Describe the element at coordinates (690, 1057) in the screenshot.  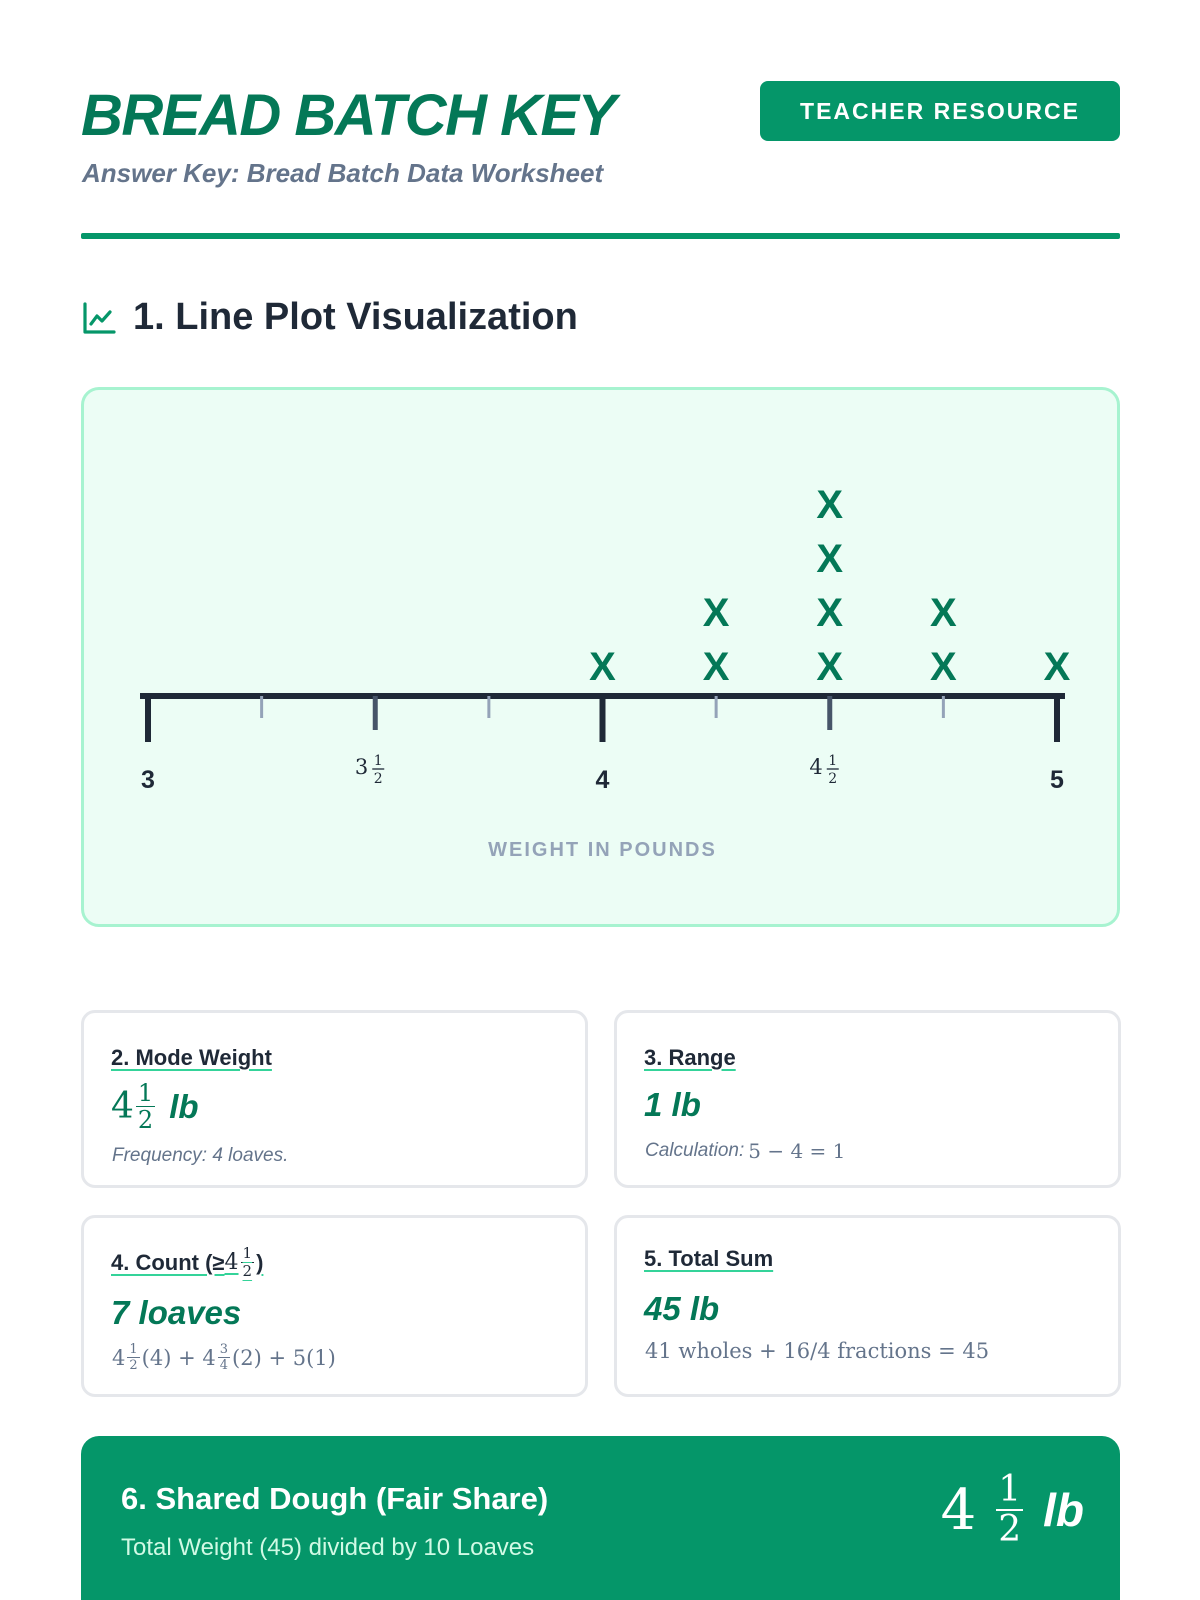
I see `range-title: 3. Range` at that location.